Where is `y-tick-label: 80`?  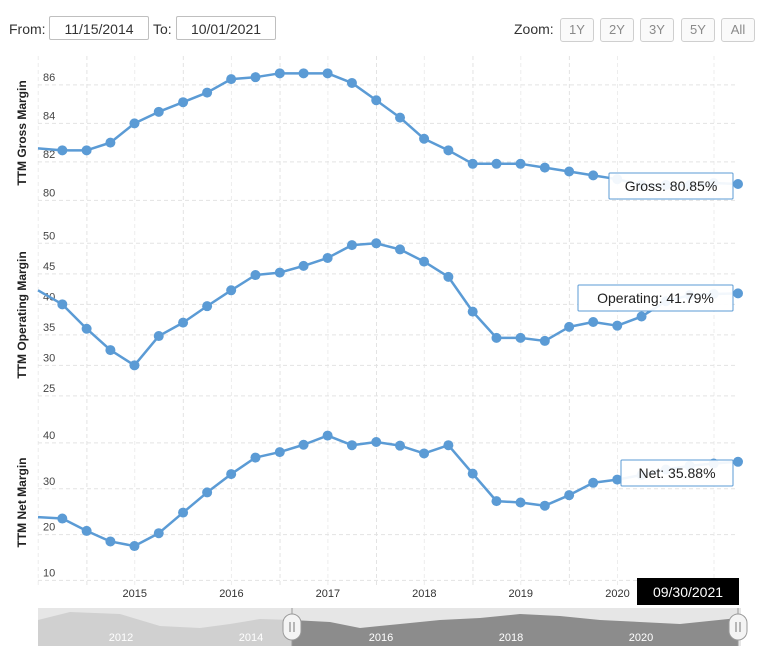
y-tick-label: 80 is located at coordinates (49, 193).